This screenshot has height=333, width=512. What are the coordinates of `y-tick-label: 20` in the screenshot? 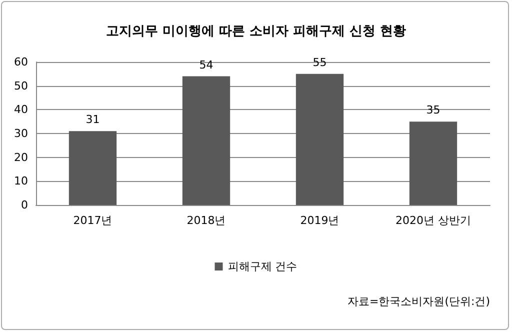 It's located at (21, 157).